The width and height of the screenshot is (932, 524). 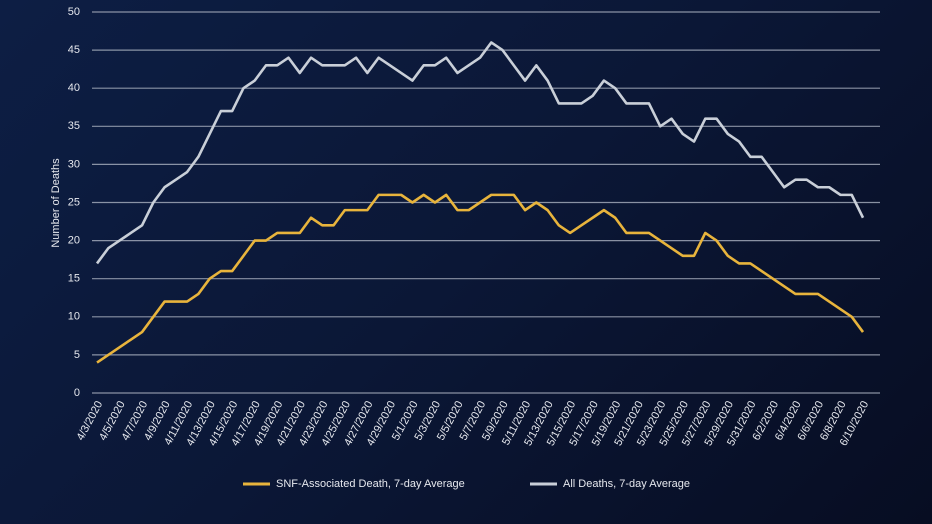 What do you see at coordinates (74, 88) in the screenshot?
I see `y-tick-label: 40` at bounding box center [74, 88].